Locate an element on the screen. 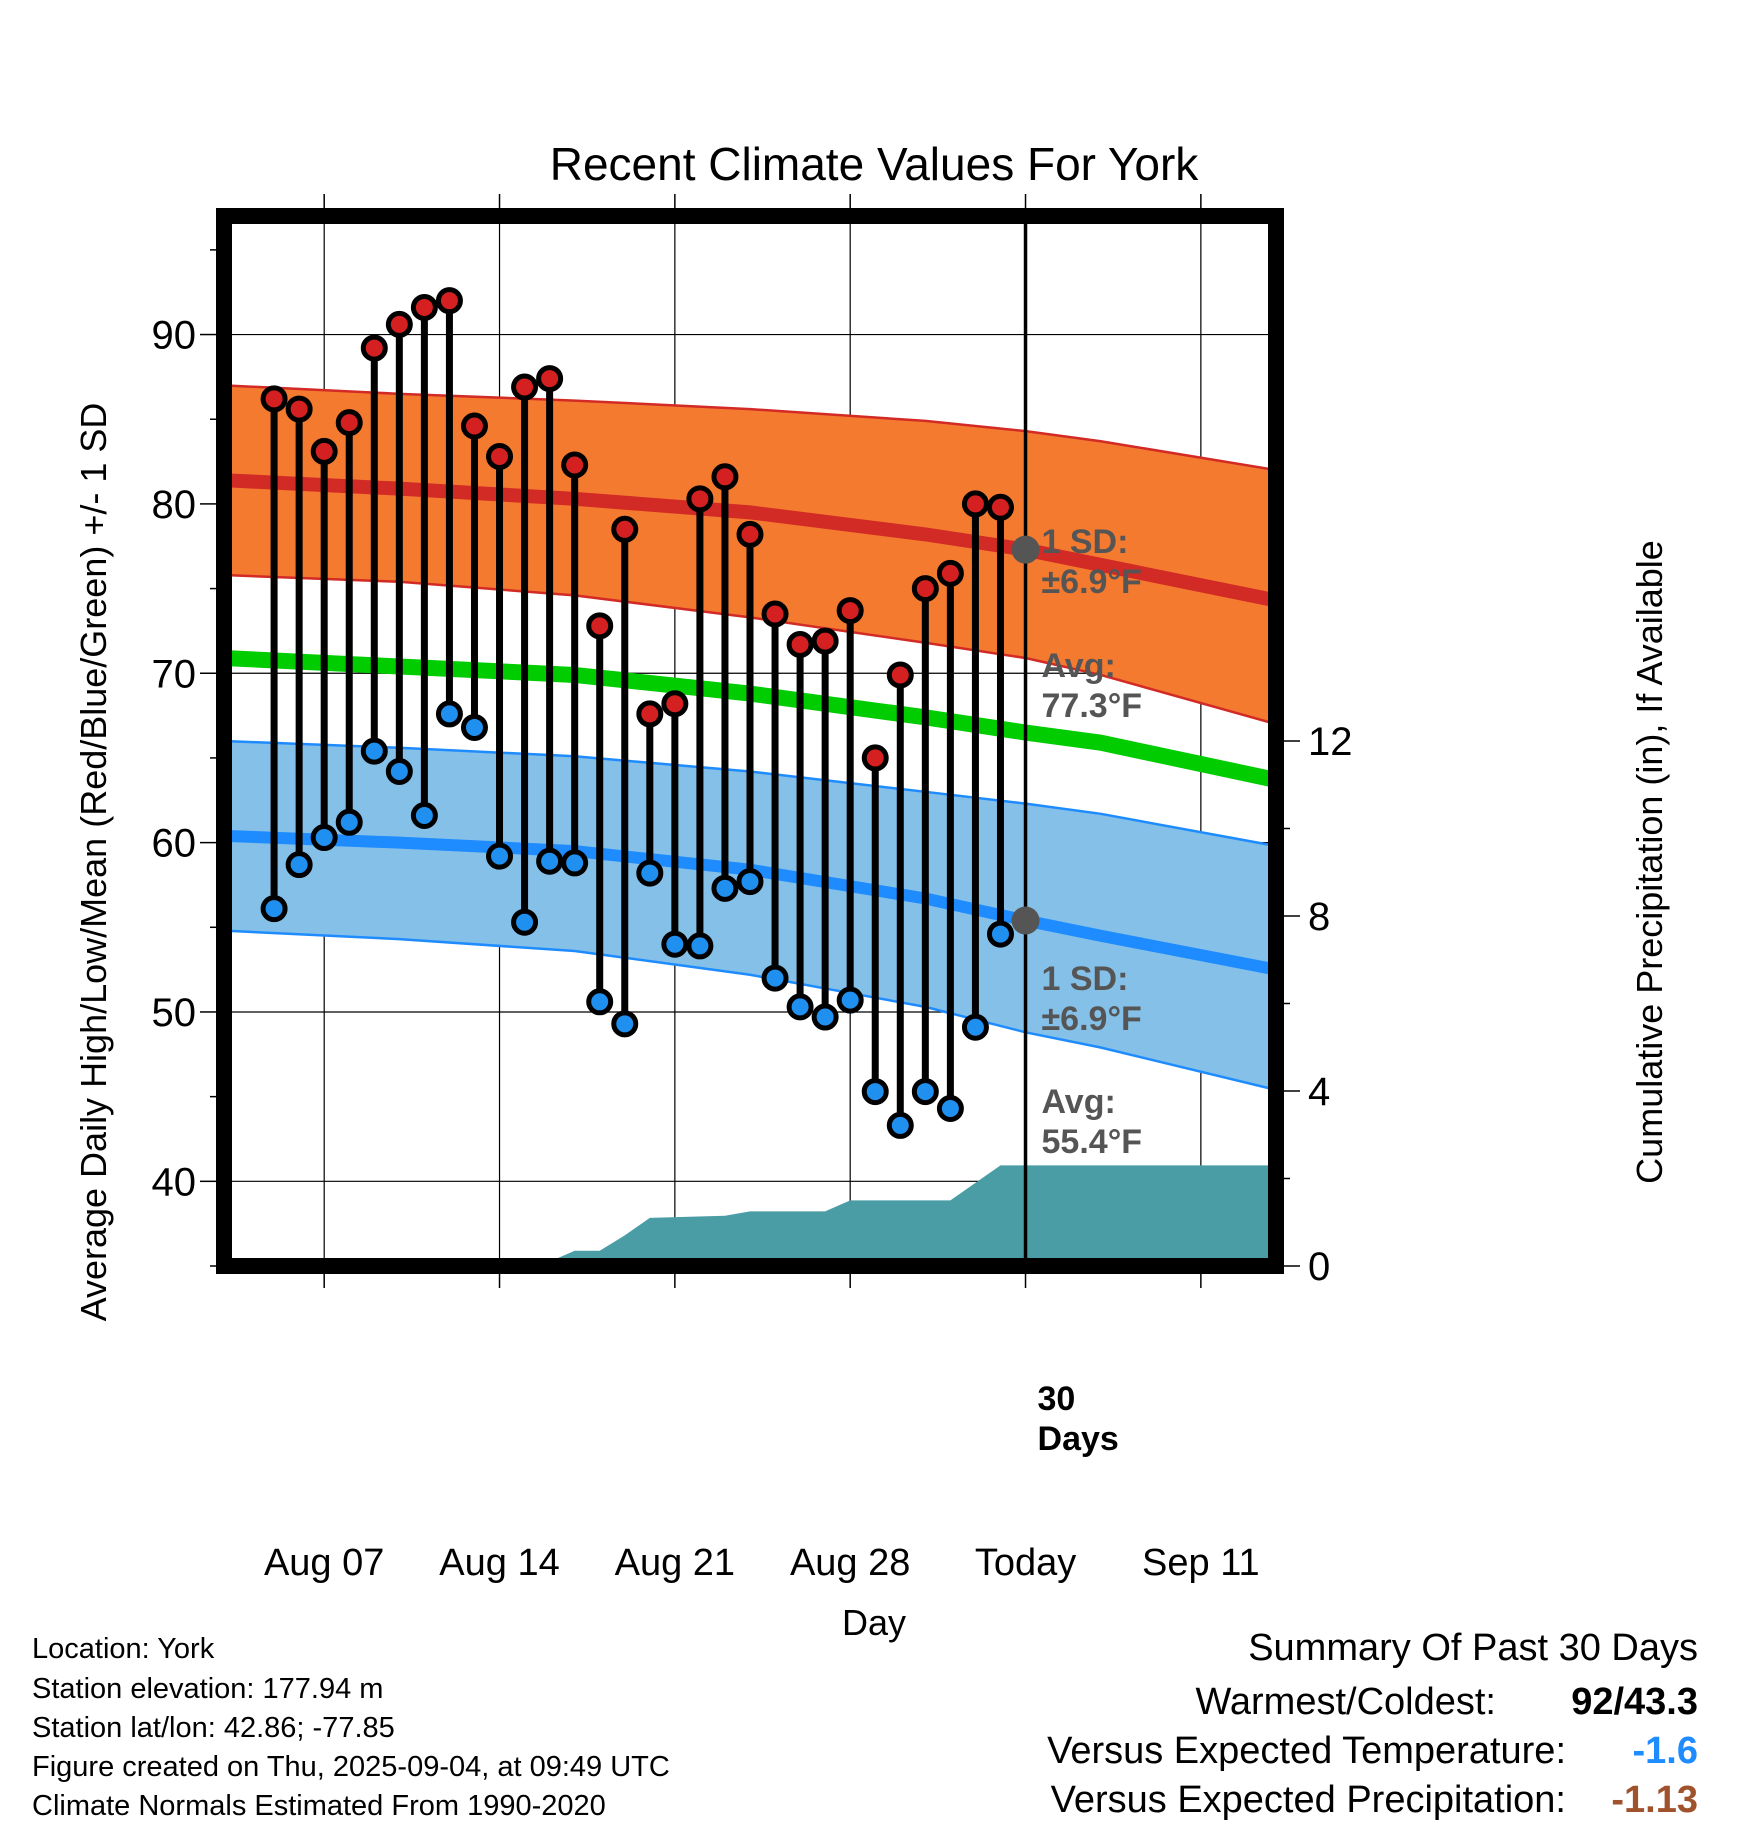 The height and width of the screenshot is (1828, 1748). low-sd-annotation: ±6.9°F is located at coordinates (1092, 1019).